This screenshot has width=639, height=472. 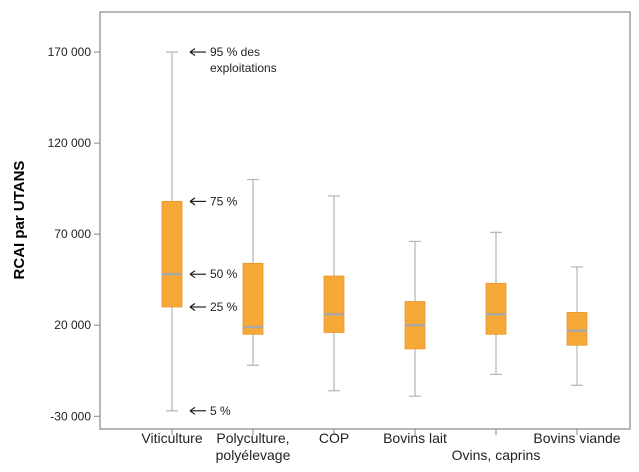 I want to click on annotation-p25: 25 %, so click(x=213, y=307).